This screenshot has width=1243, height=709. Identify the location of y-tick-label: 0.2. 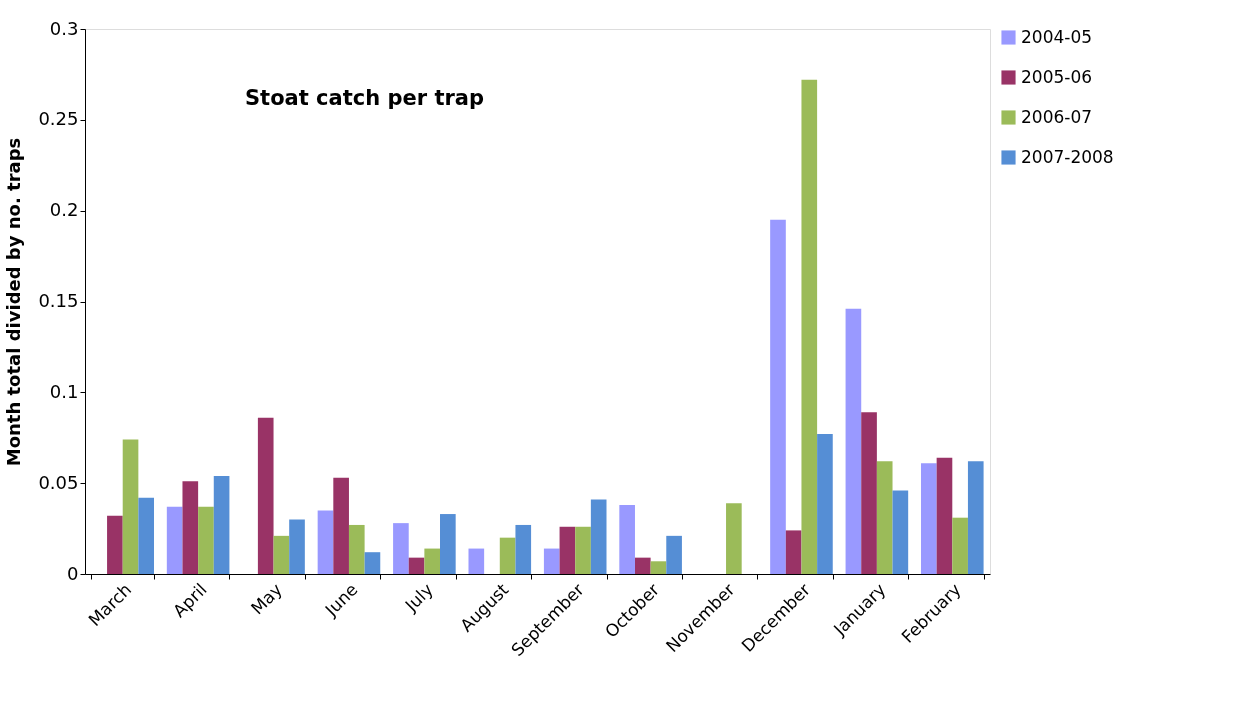
(64, 210).